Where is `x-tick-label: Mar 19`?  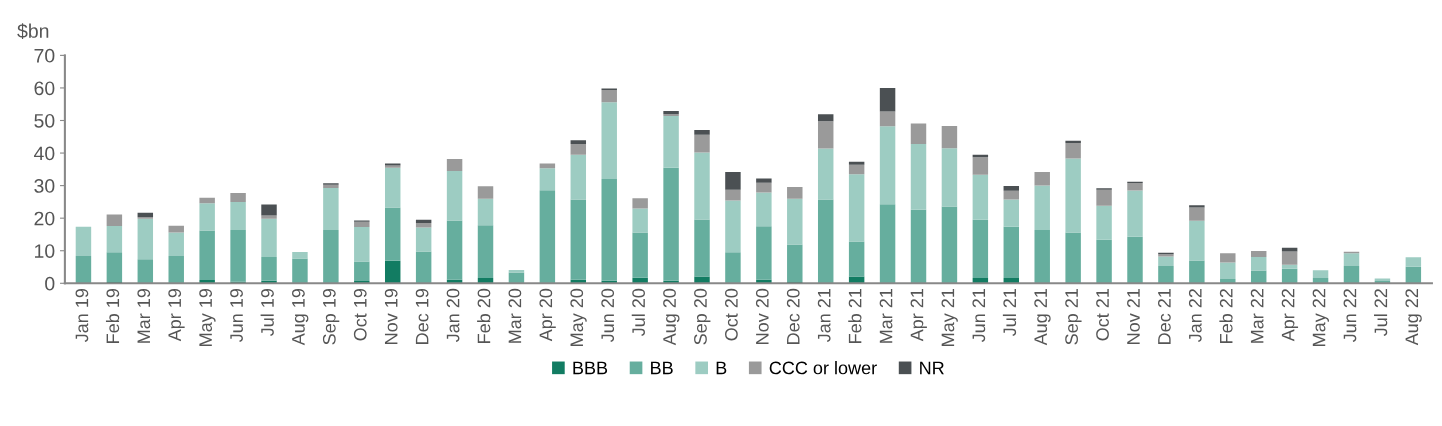
x-tick-label: Mar 19 is located at coordinates (144, 316).